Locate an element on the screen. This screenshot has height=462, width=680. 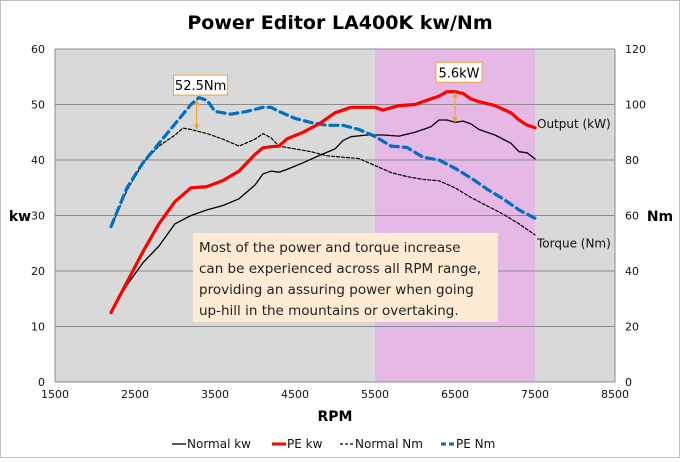
y-tick-label-right: 100 is located at coordinates (635, 105).